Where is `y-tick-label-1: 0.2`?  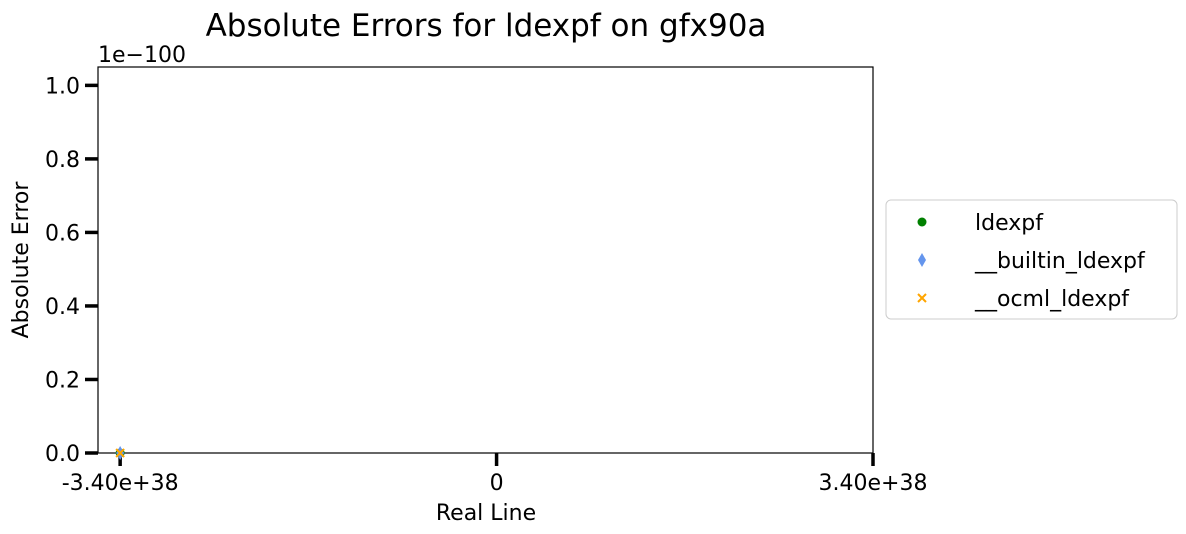
y-tick-label-1: 0.2 is located at coordinates (62, 380).